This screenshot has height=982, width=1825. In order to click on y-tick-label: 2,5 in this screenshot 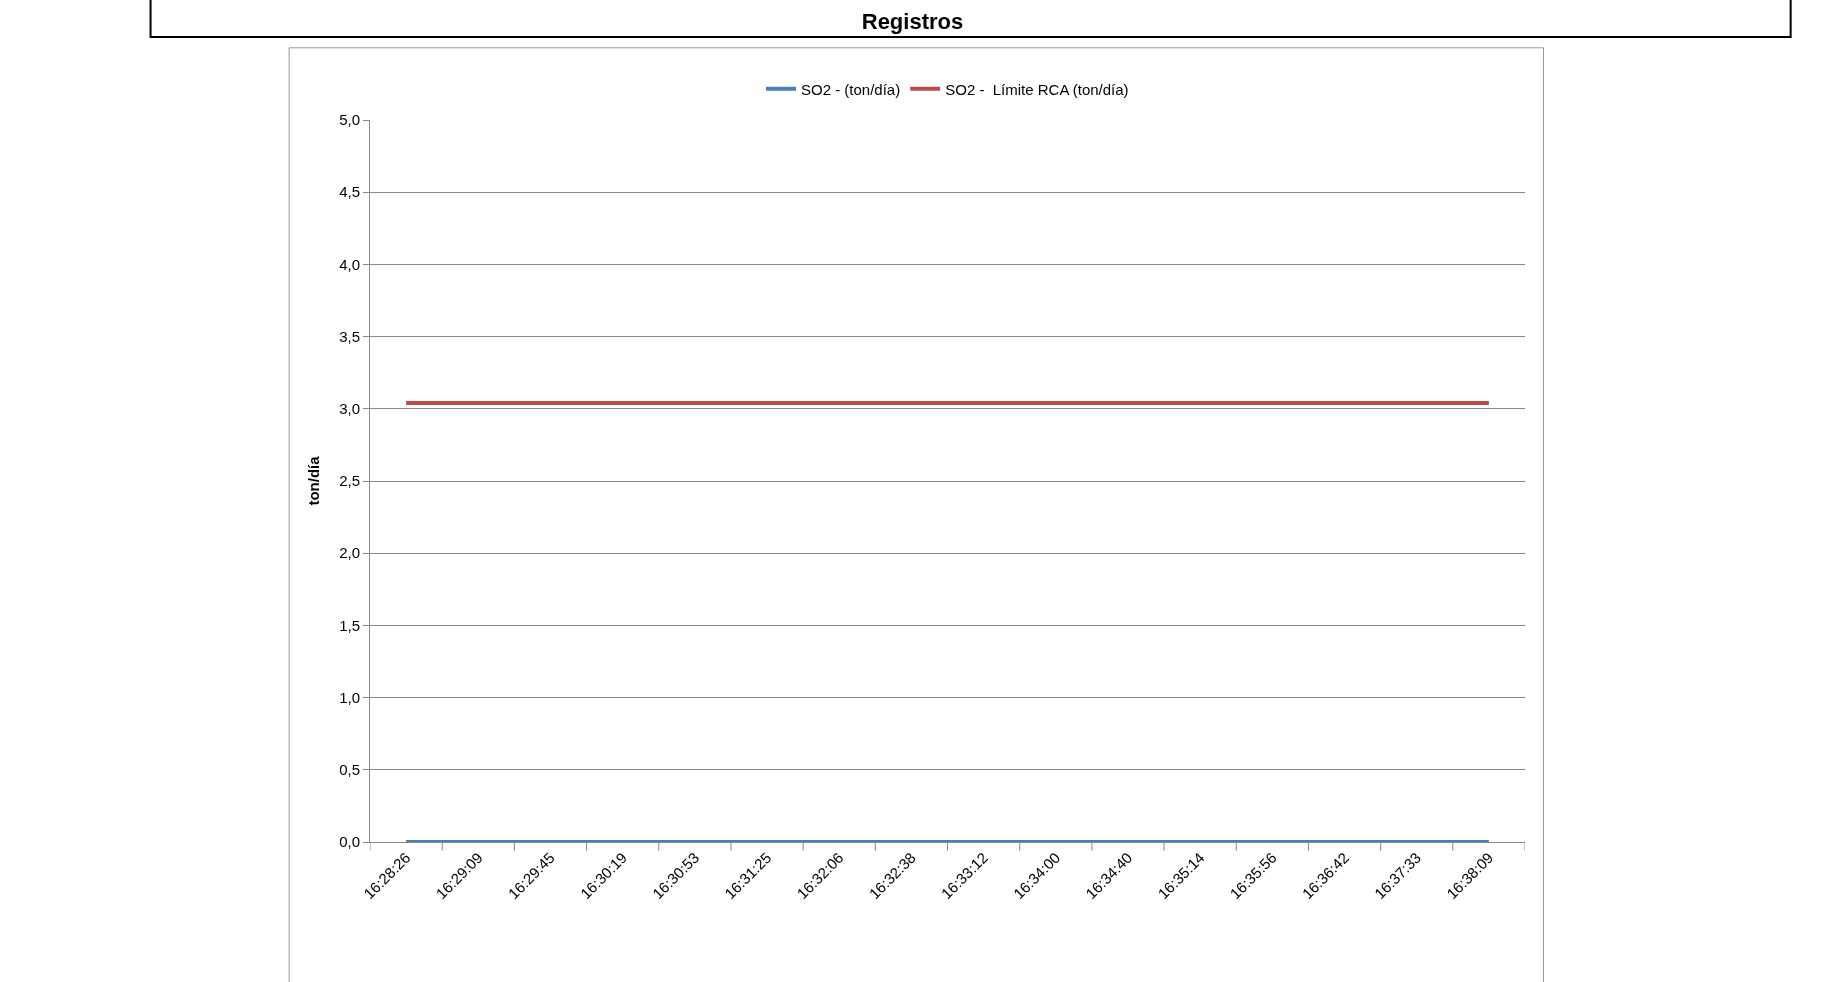, I will do `click(349, 481)`.